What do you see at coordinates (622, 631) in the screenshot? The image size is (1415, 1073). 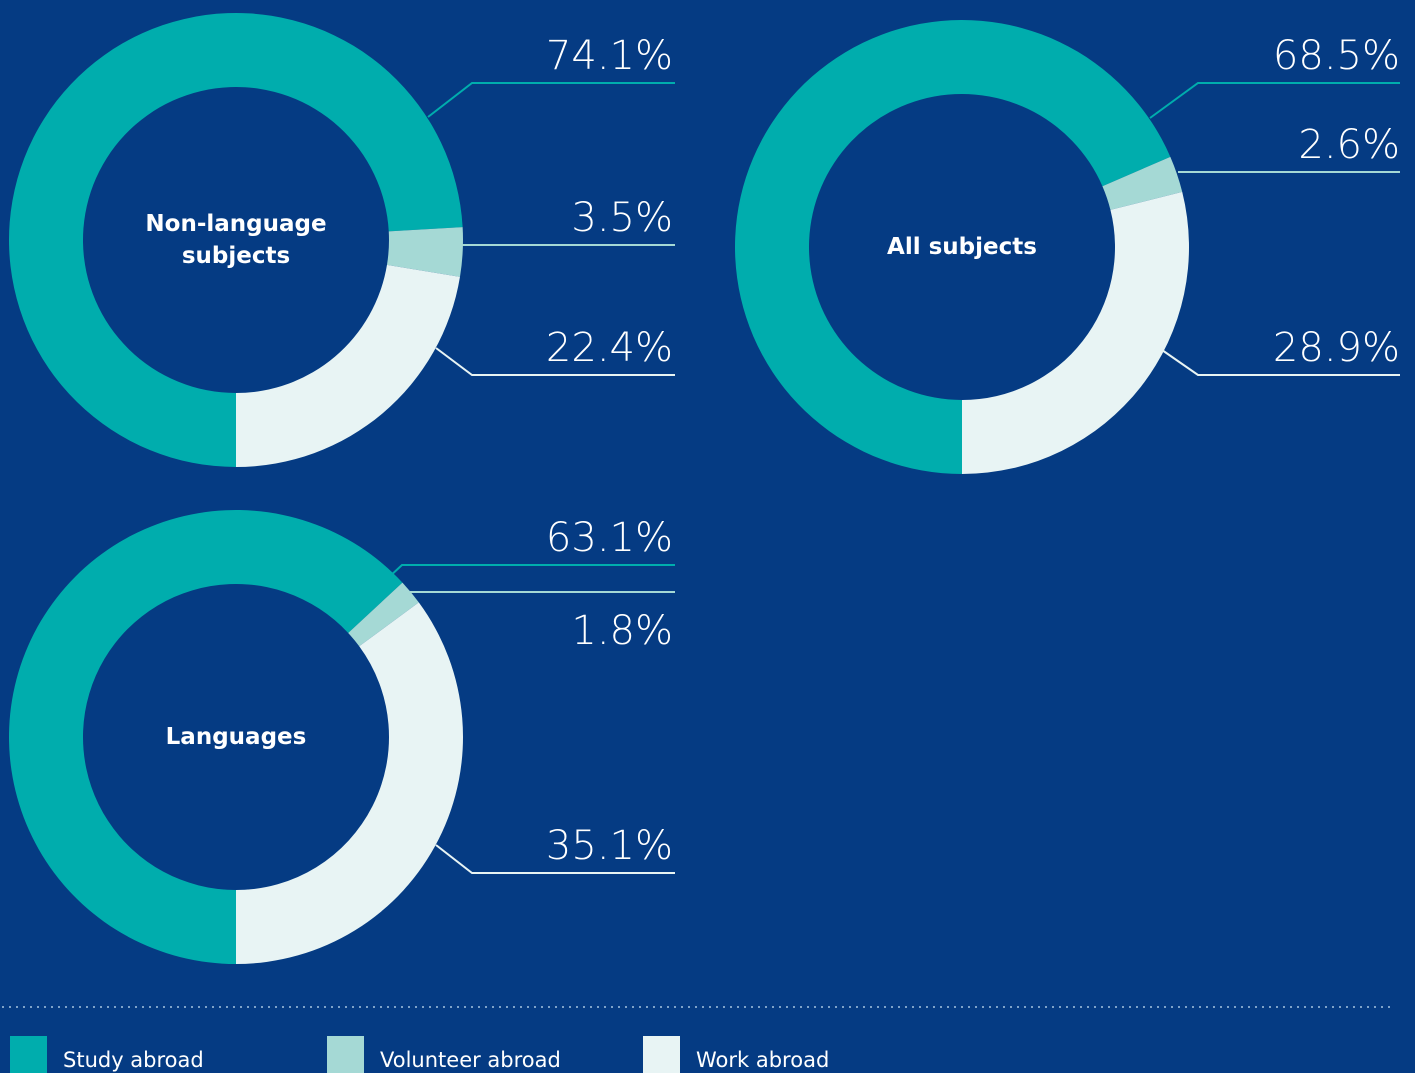 I see `value-label: 1.8%` at bounding box center [622, 631].